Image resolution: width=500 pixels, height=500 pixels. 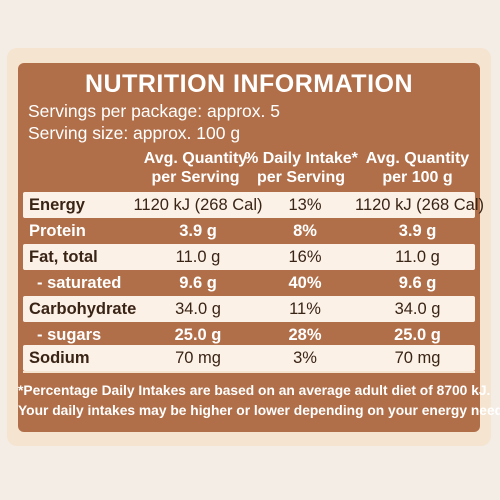 What do you see at coordinates (417, 282) in the screenshot?
I see `per-100g-value: 9.6 g` at bounding box center [417, 282].